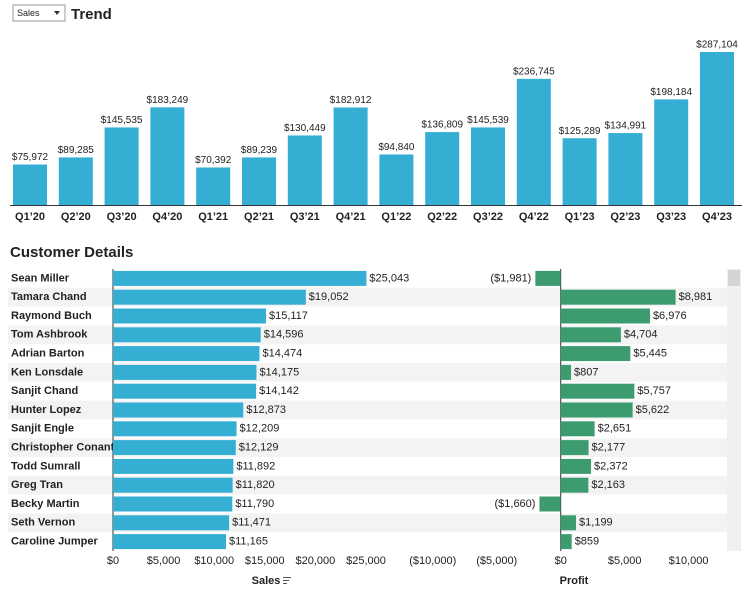 This screenshot has width=749, height=597. Describe the element at coordinates (717, 217) in the screenshot. I see `x-tick-label: Q4’23` at that location.